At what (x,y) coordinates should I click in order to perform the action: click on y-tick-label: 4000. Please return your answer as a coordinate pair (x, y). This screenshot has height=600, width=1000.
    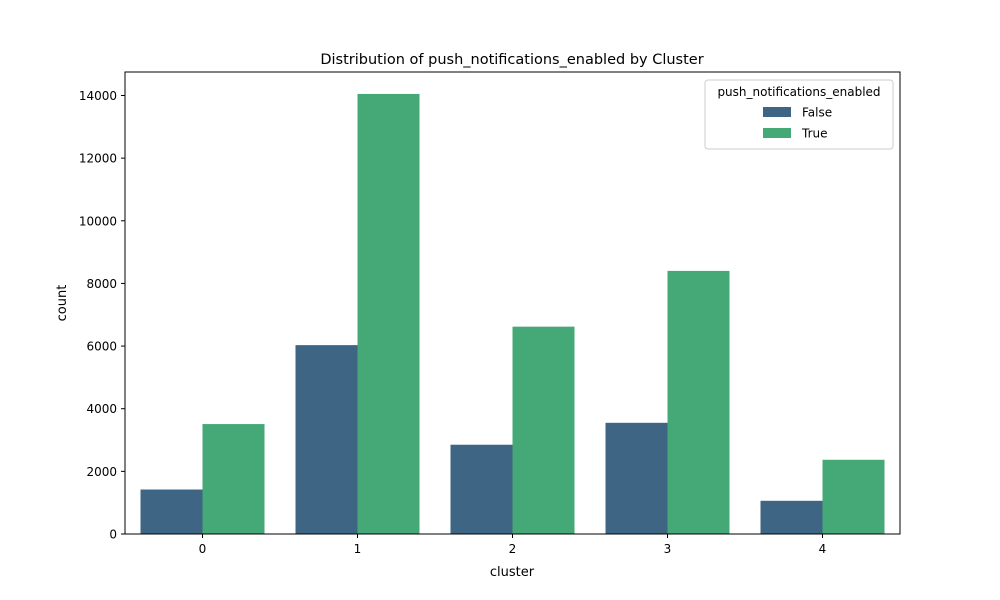
    Looking at the image, I should click on (101, 409).